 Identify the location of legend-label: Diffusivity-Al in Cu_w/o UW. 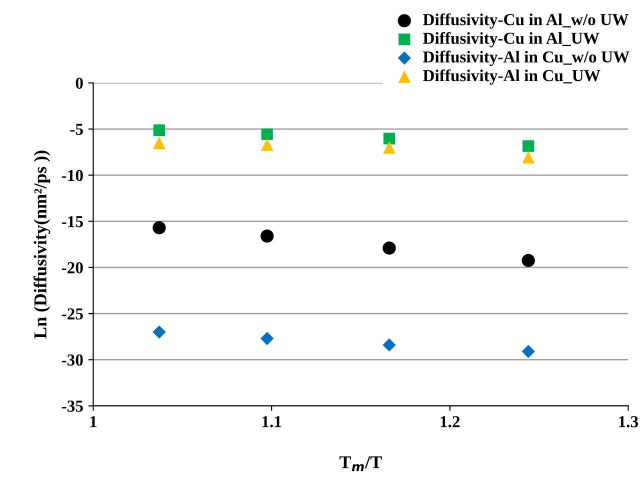
(526, 58).